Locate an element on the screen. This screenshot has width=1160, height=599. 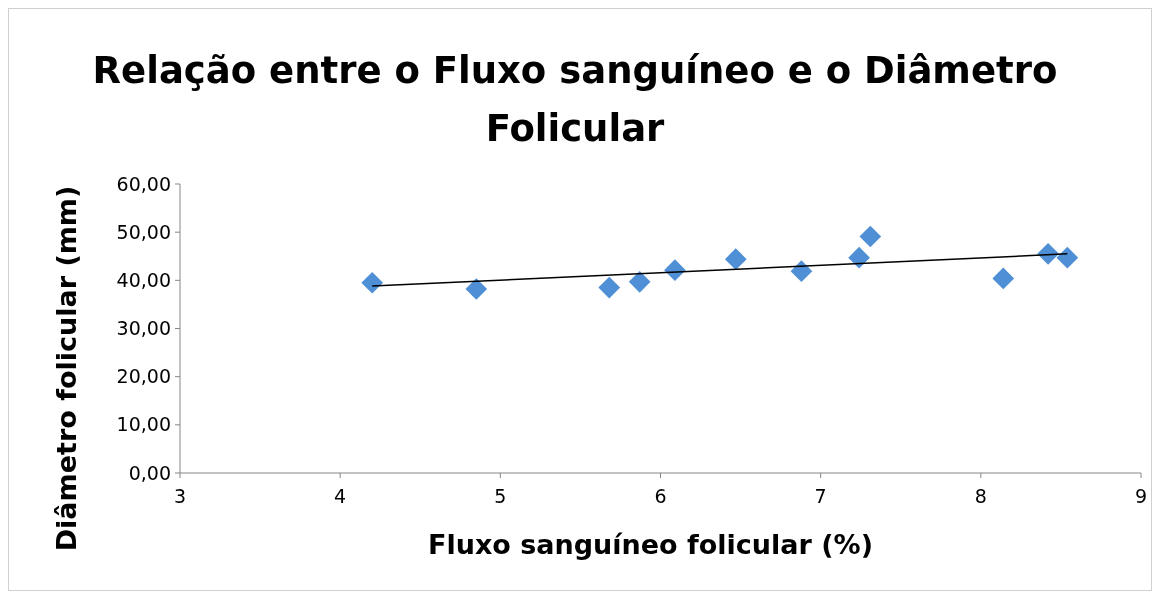
chart-title: Relação entre o Fluxo sanguíneo e o Diâmetro Folicular is located at coordinates (575, 99).